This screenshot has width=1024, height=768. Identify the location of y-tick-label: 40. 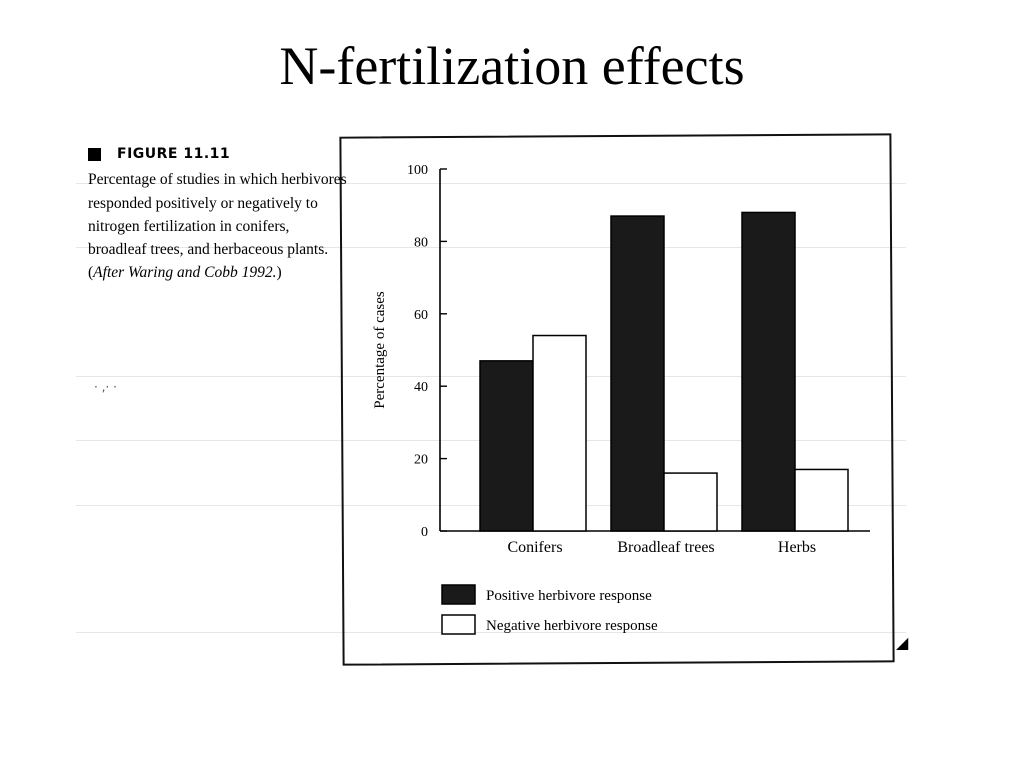
(421, 387).